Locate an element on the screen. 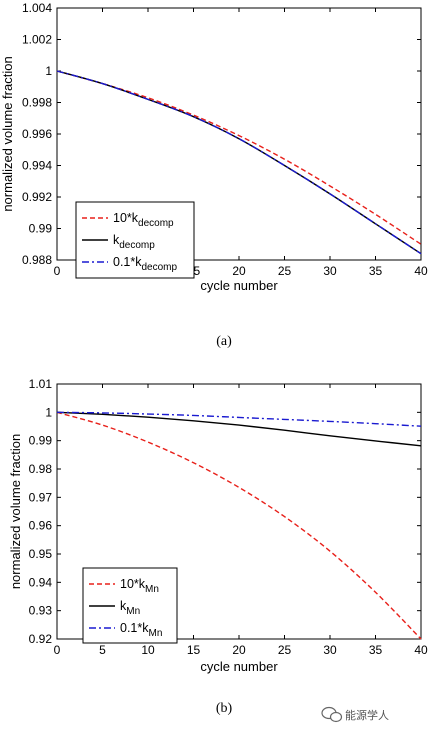  y-tick-label: 1.004 is located at coordinates (37, 8).